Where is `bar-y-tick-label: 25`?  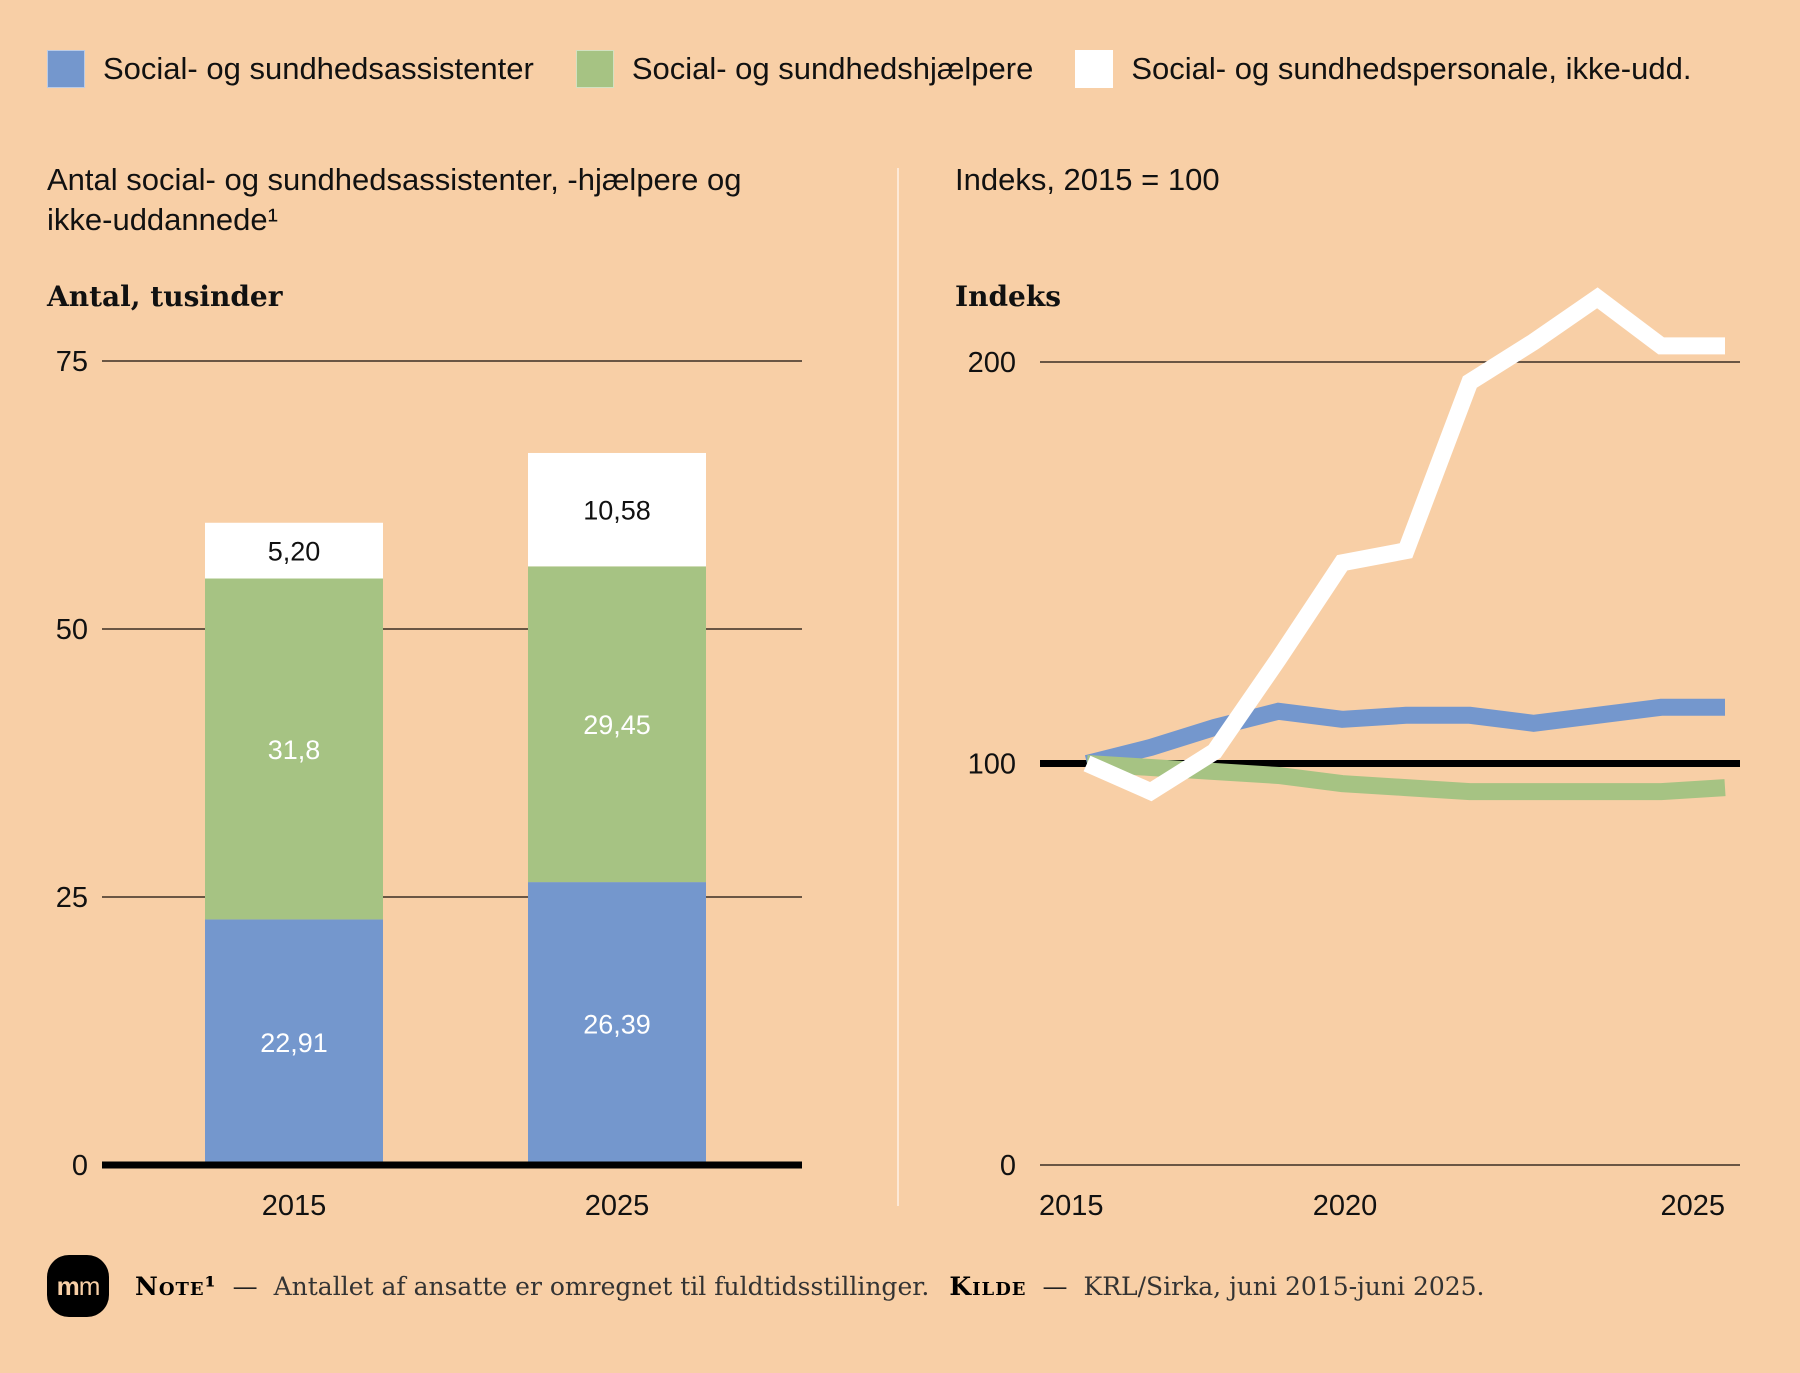
bar-y-tick-label: 25 is located at coordinates (72, 898).